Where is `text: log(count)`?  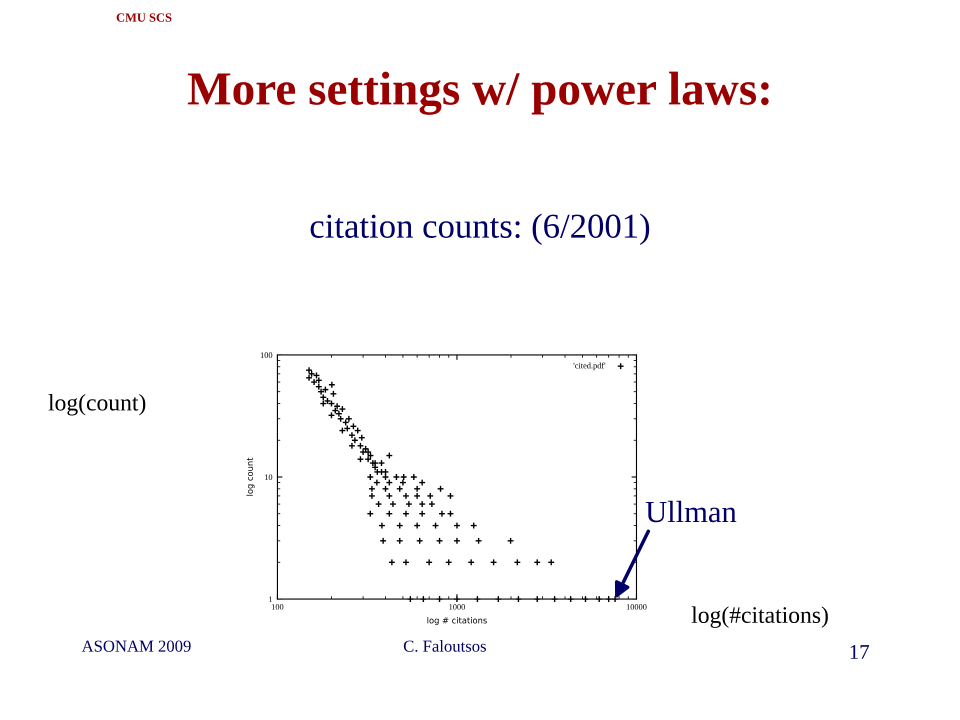
text: log(count) is located at coordinates (97, 405).